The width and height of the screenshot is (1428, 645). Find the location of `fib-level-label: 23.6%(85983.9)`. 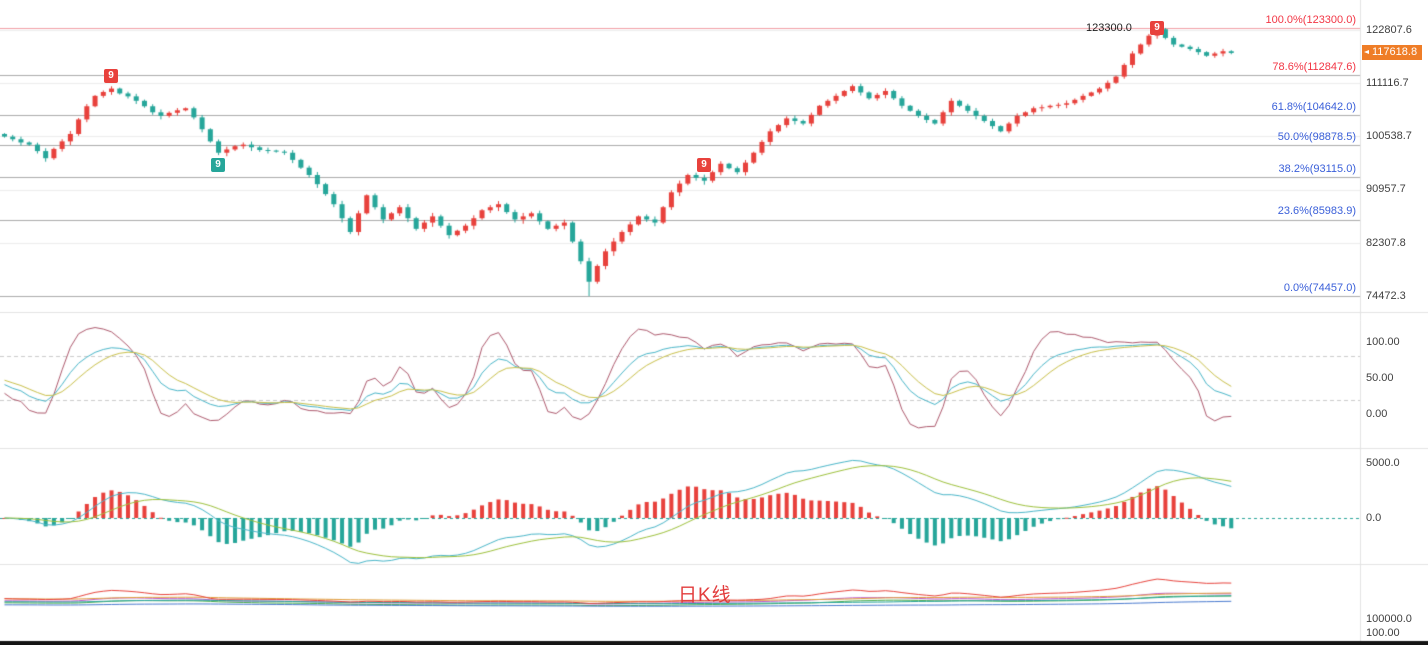

fib-level-label: 23.6%(85983.9) is located at coordinates (1316, 211).